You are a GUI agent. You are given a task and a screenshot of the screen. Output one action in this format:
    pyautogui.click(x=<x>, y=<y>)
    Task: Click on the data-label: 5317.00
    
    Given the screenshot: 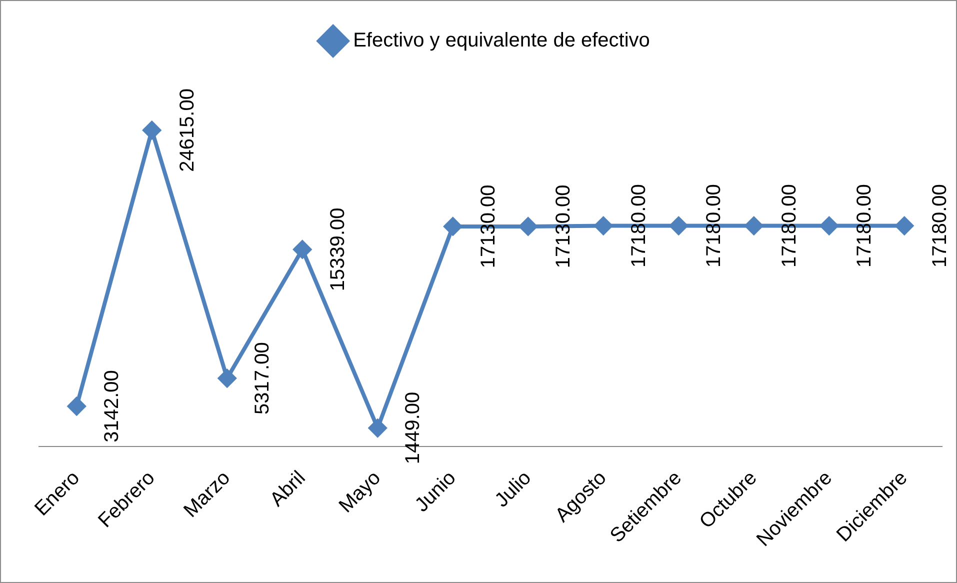 What is the action you would take?
    pyautogui.click(x=263, y=378)
    